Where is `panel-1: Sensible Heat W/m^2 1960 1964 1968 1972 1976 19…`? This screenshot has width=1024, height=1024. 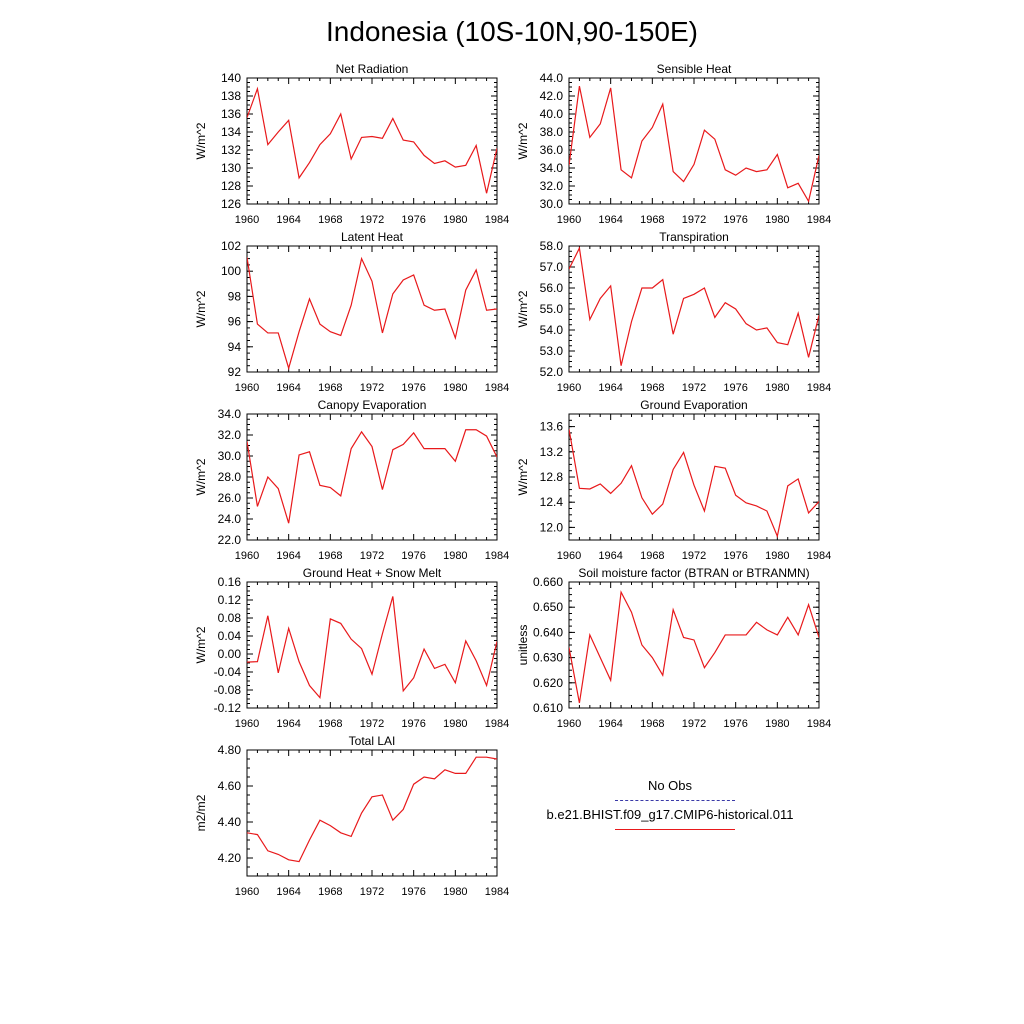
panel-1: Sensible Heat W/m^2 1960 1964 1968 1972 1976 19… is located at coordinates (673, 144).